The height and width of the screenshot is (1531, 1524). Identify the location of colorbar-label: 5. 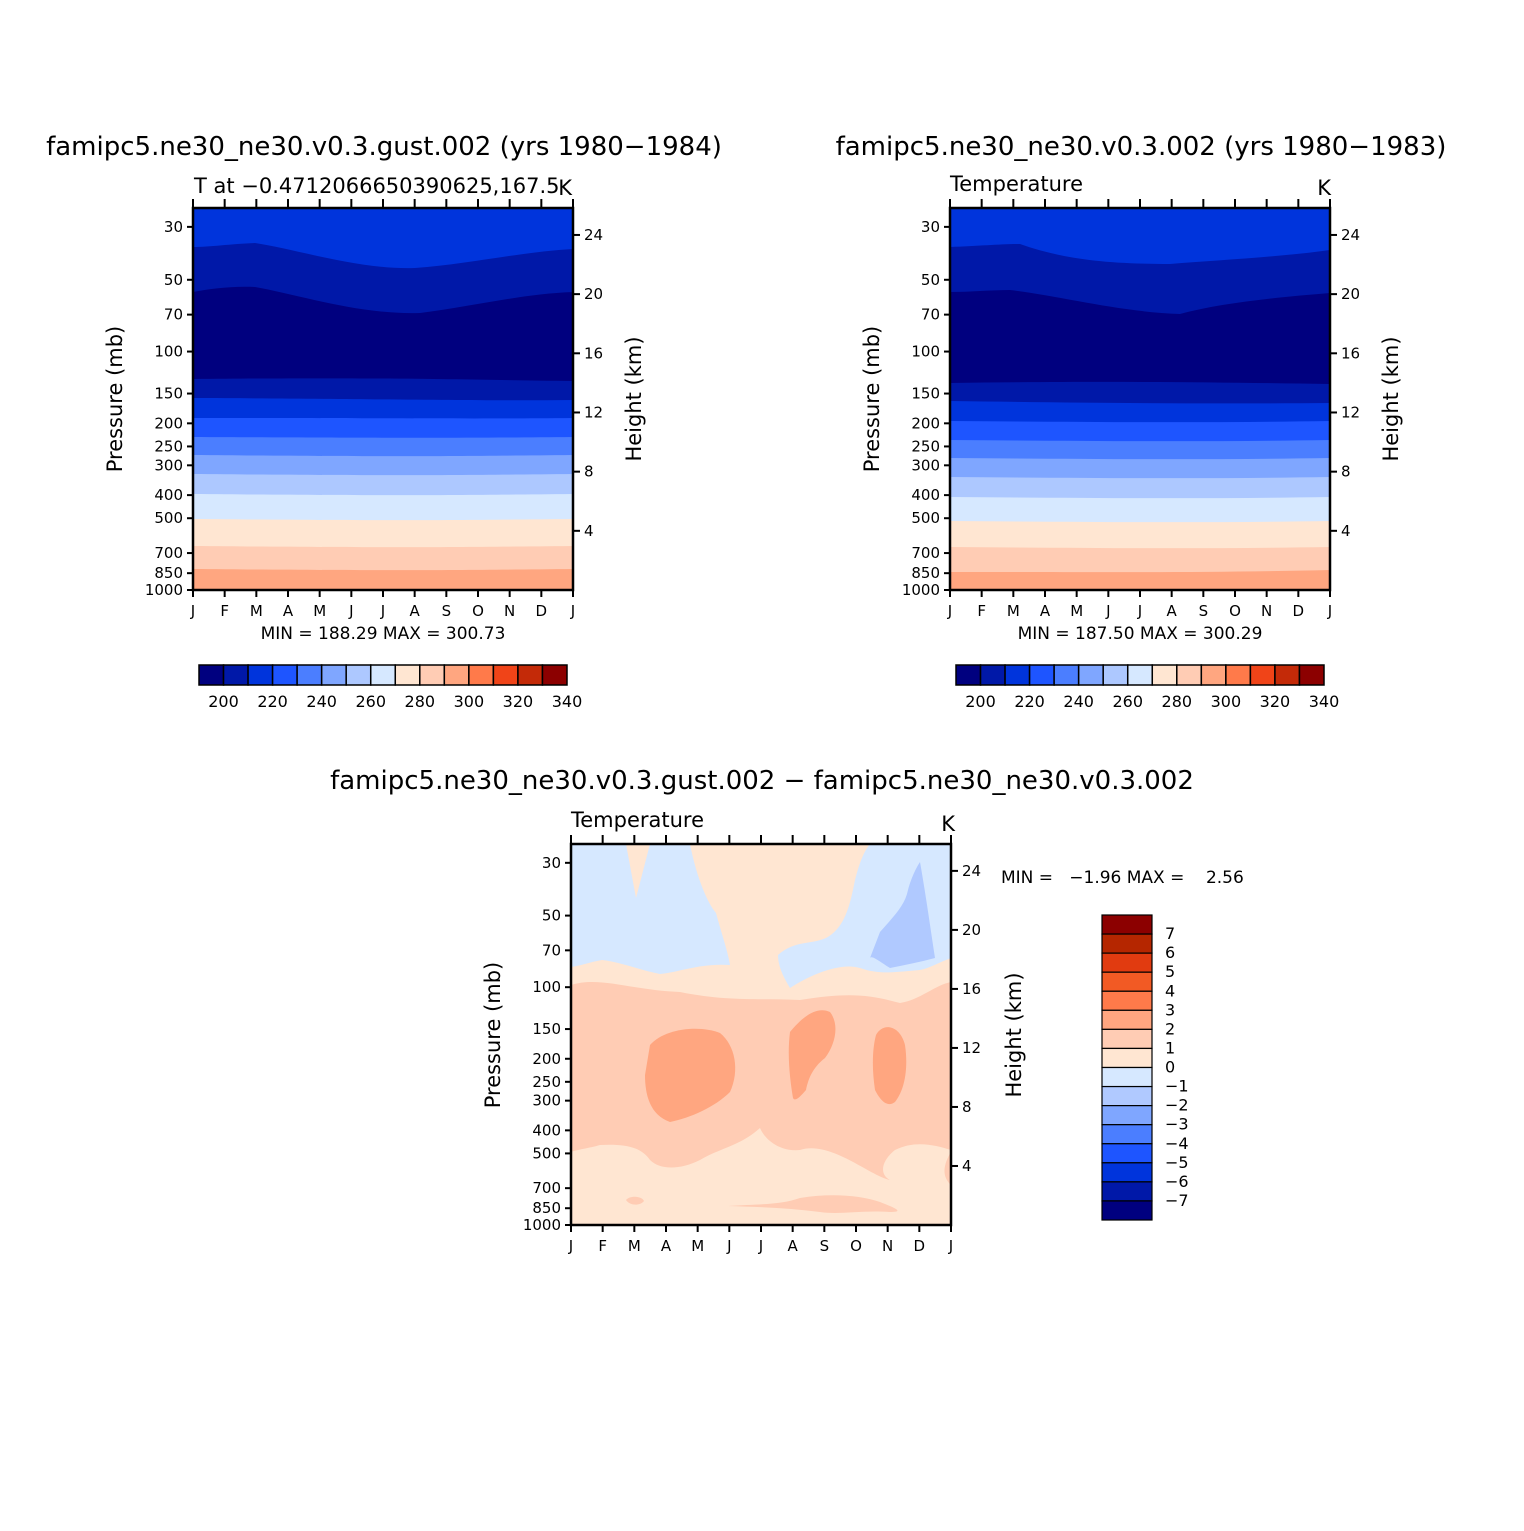
(1170, 971).